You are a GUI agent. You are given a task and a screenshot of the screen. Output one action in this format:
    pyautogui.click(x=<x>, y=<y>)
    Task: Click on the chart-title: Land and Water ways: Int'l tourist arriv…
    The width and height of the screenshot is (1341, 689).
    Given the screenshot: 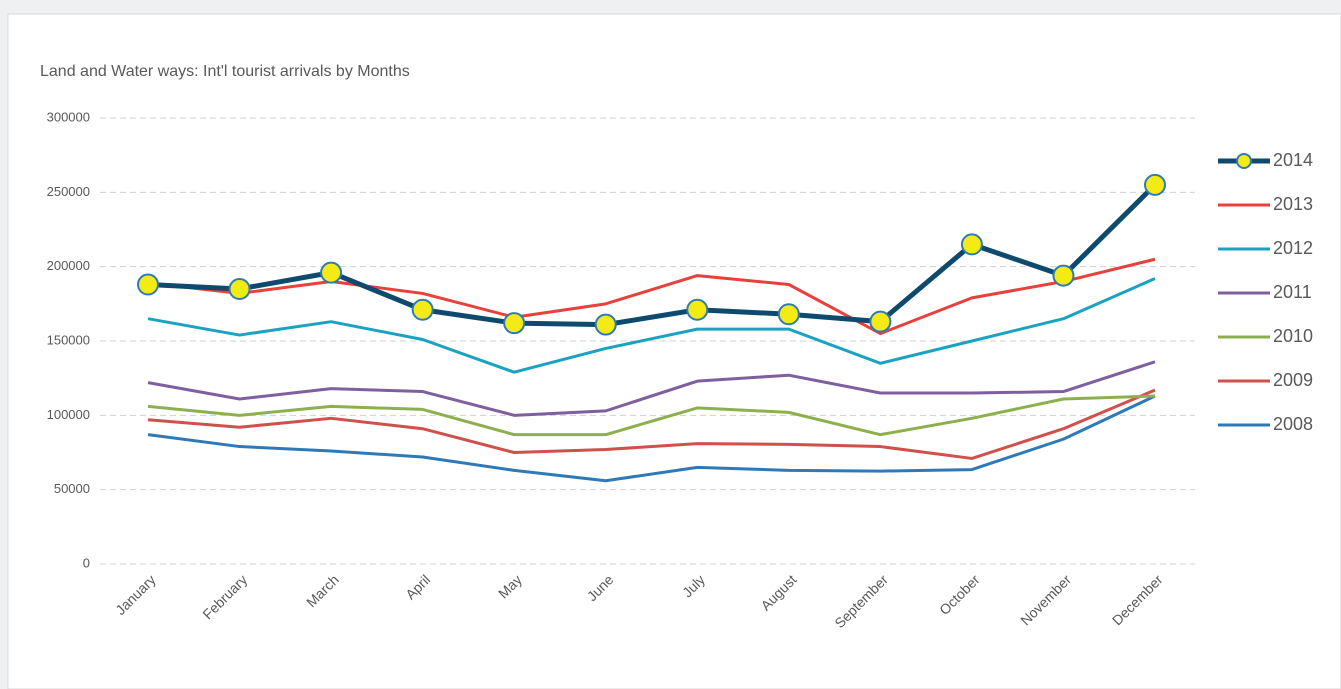 What is the action you would take?
    pyautogui.click(x=225, y=71)
    